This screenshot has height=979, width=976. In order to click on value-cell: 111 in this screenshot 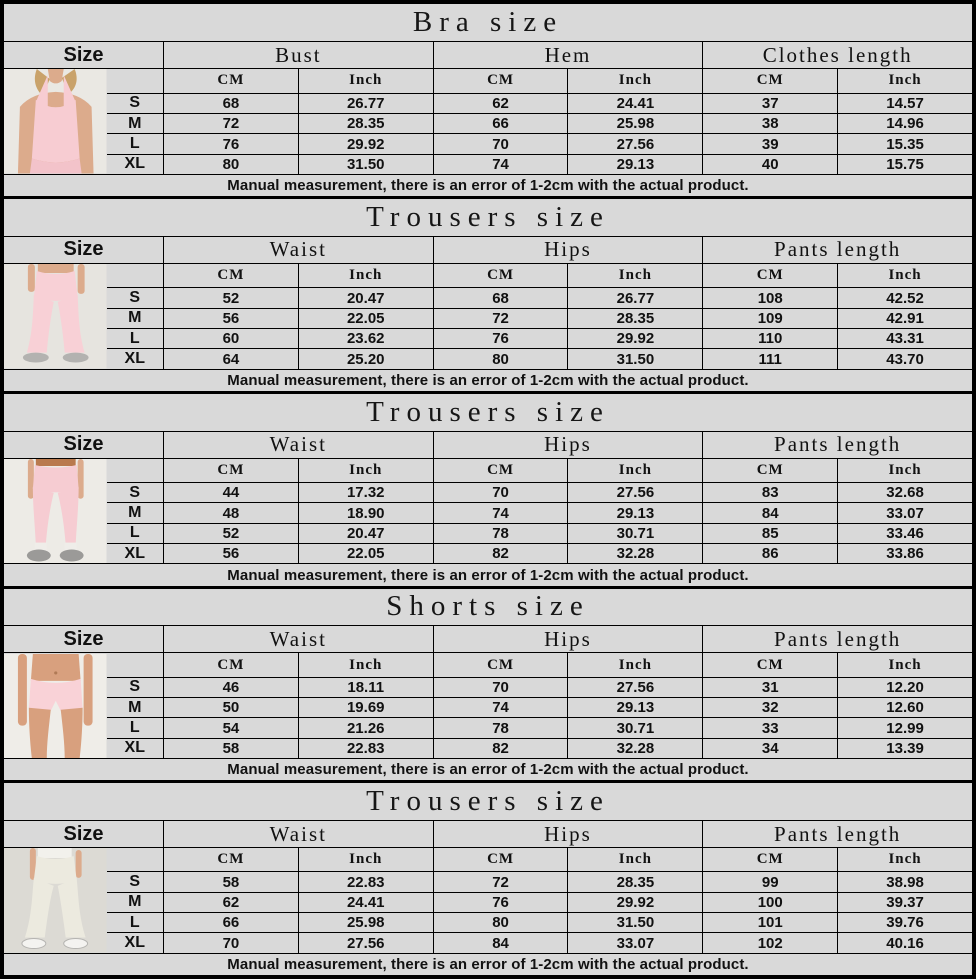, I will do `click(770, 359)`.